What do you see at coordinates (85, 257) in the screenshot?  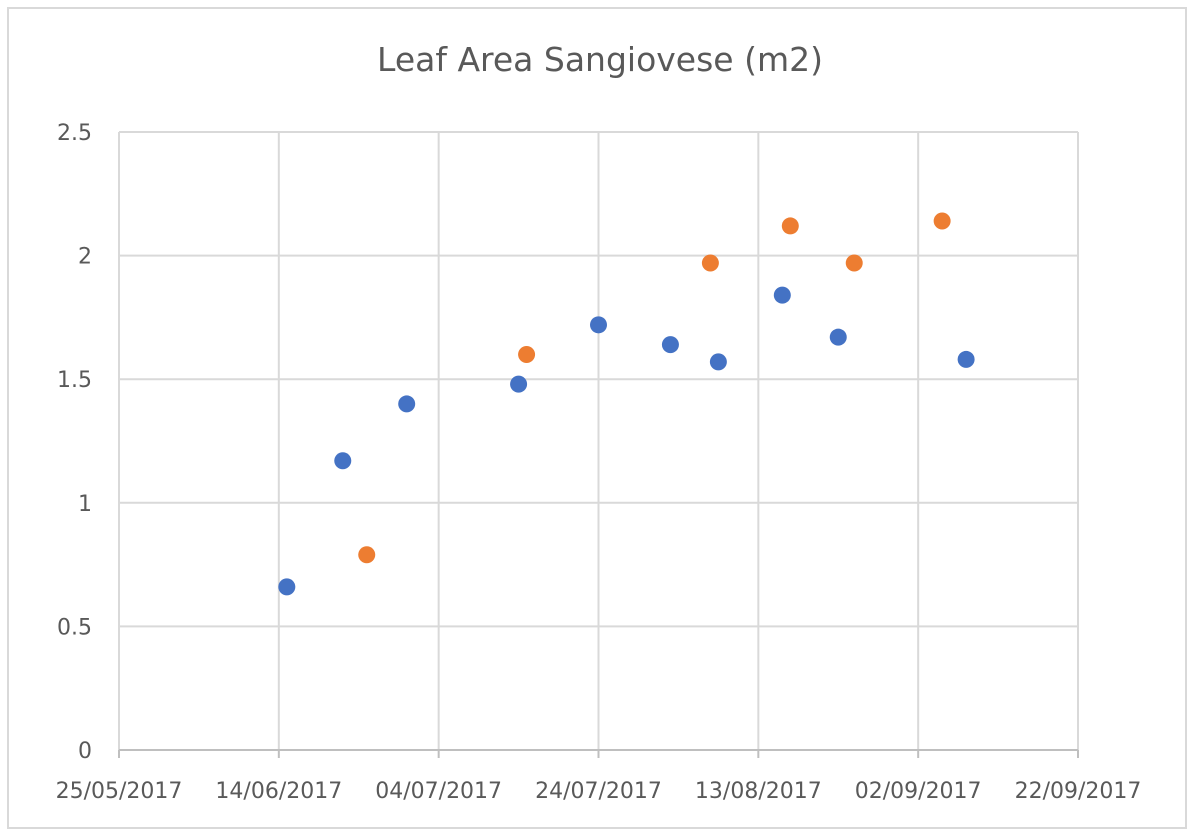 I see `y-tick-label: 2` at bounding box center [85, 257].